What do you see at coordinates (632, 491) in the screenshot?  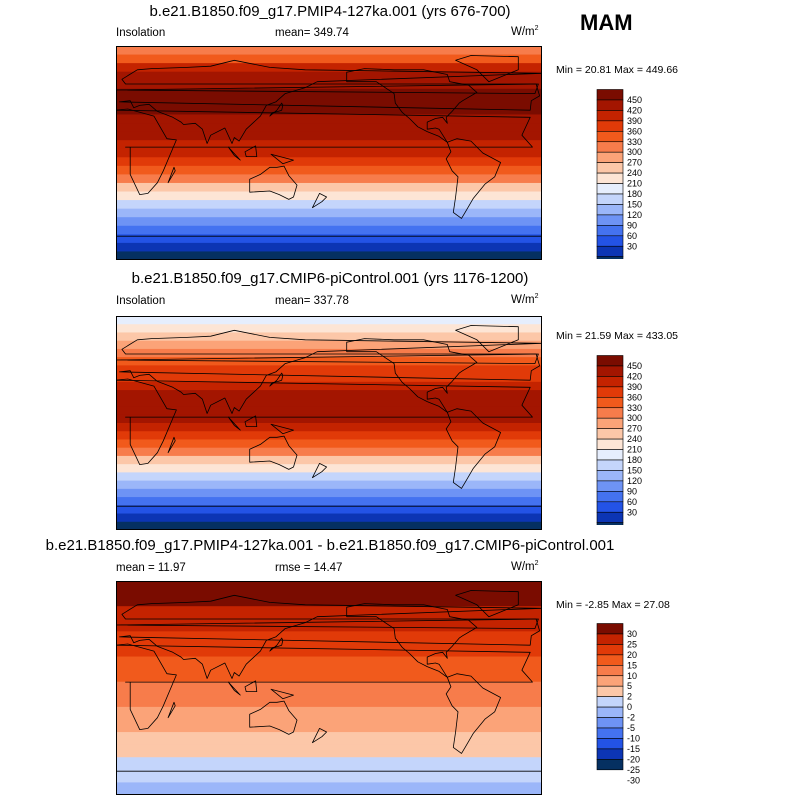 I see `colorbar-label: 90` at bounding box center [632, 491].